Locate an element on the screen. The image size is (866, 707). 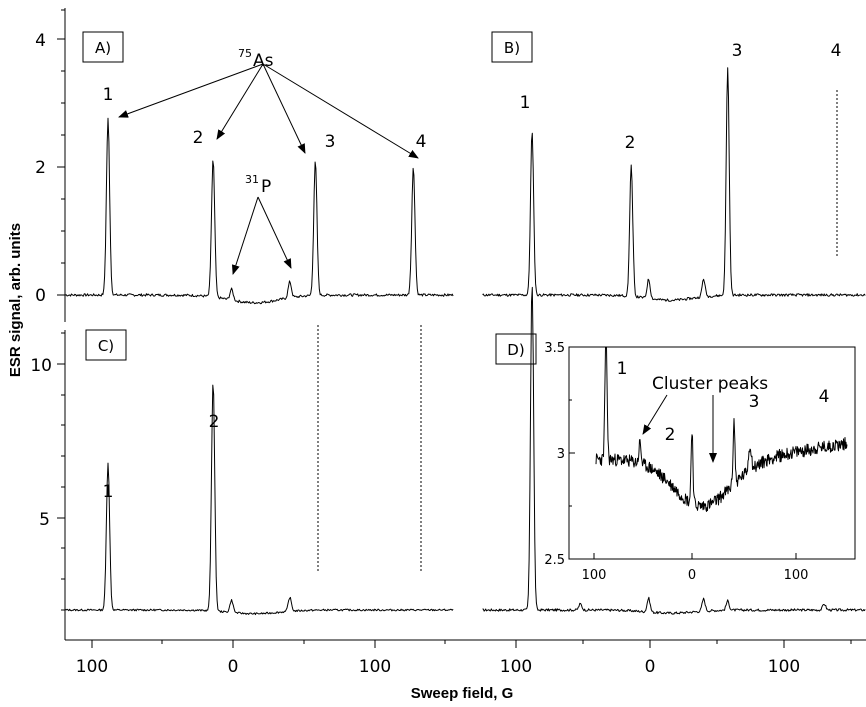
as75-annotation: 75 As is located at coordinates (268, 103).